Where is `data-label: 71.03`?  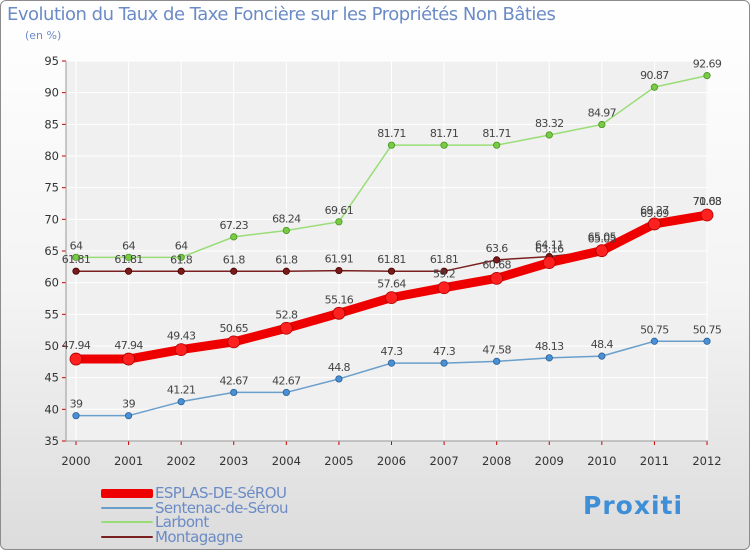
data-label: 71.03 is located at coordinates (707, 201).